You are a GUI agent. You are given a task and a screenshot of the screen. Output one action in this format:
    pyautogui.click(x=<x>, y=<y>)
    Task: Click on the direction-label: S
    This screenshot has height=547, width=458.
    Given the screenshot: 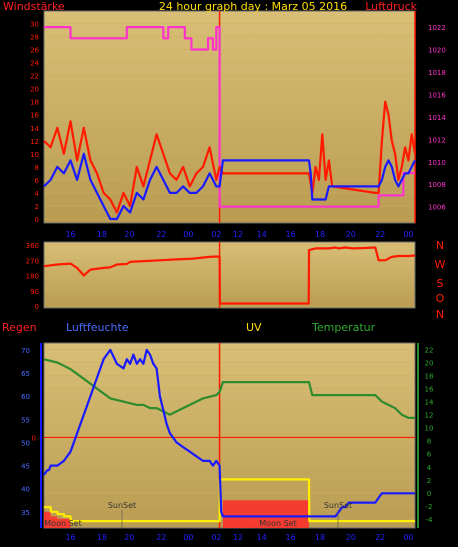 What is the action you would take?
    pyautogui.click(x=440, y=283)
    